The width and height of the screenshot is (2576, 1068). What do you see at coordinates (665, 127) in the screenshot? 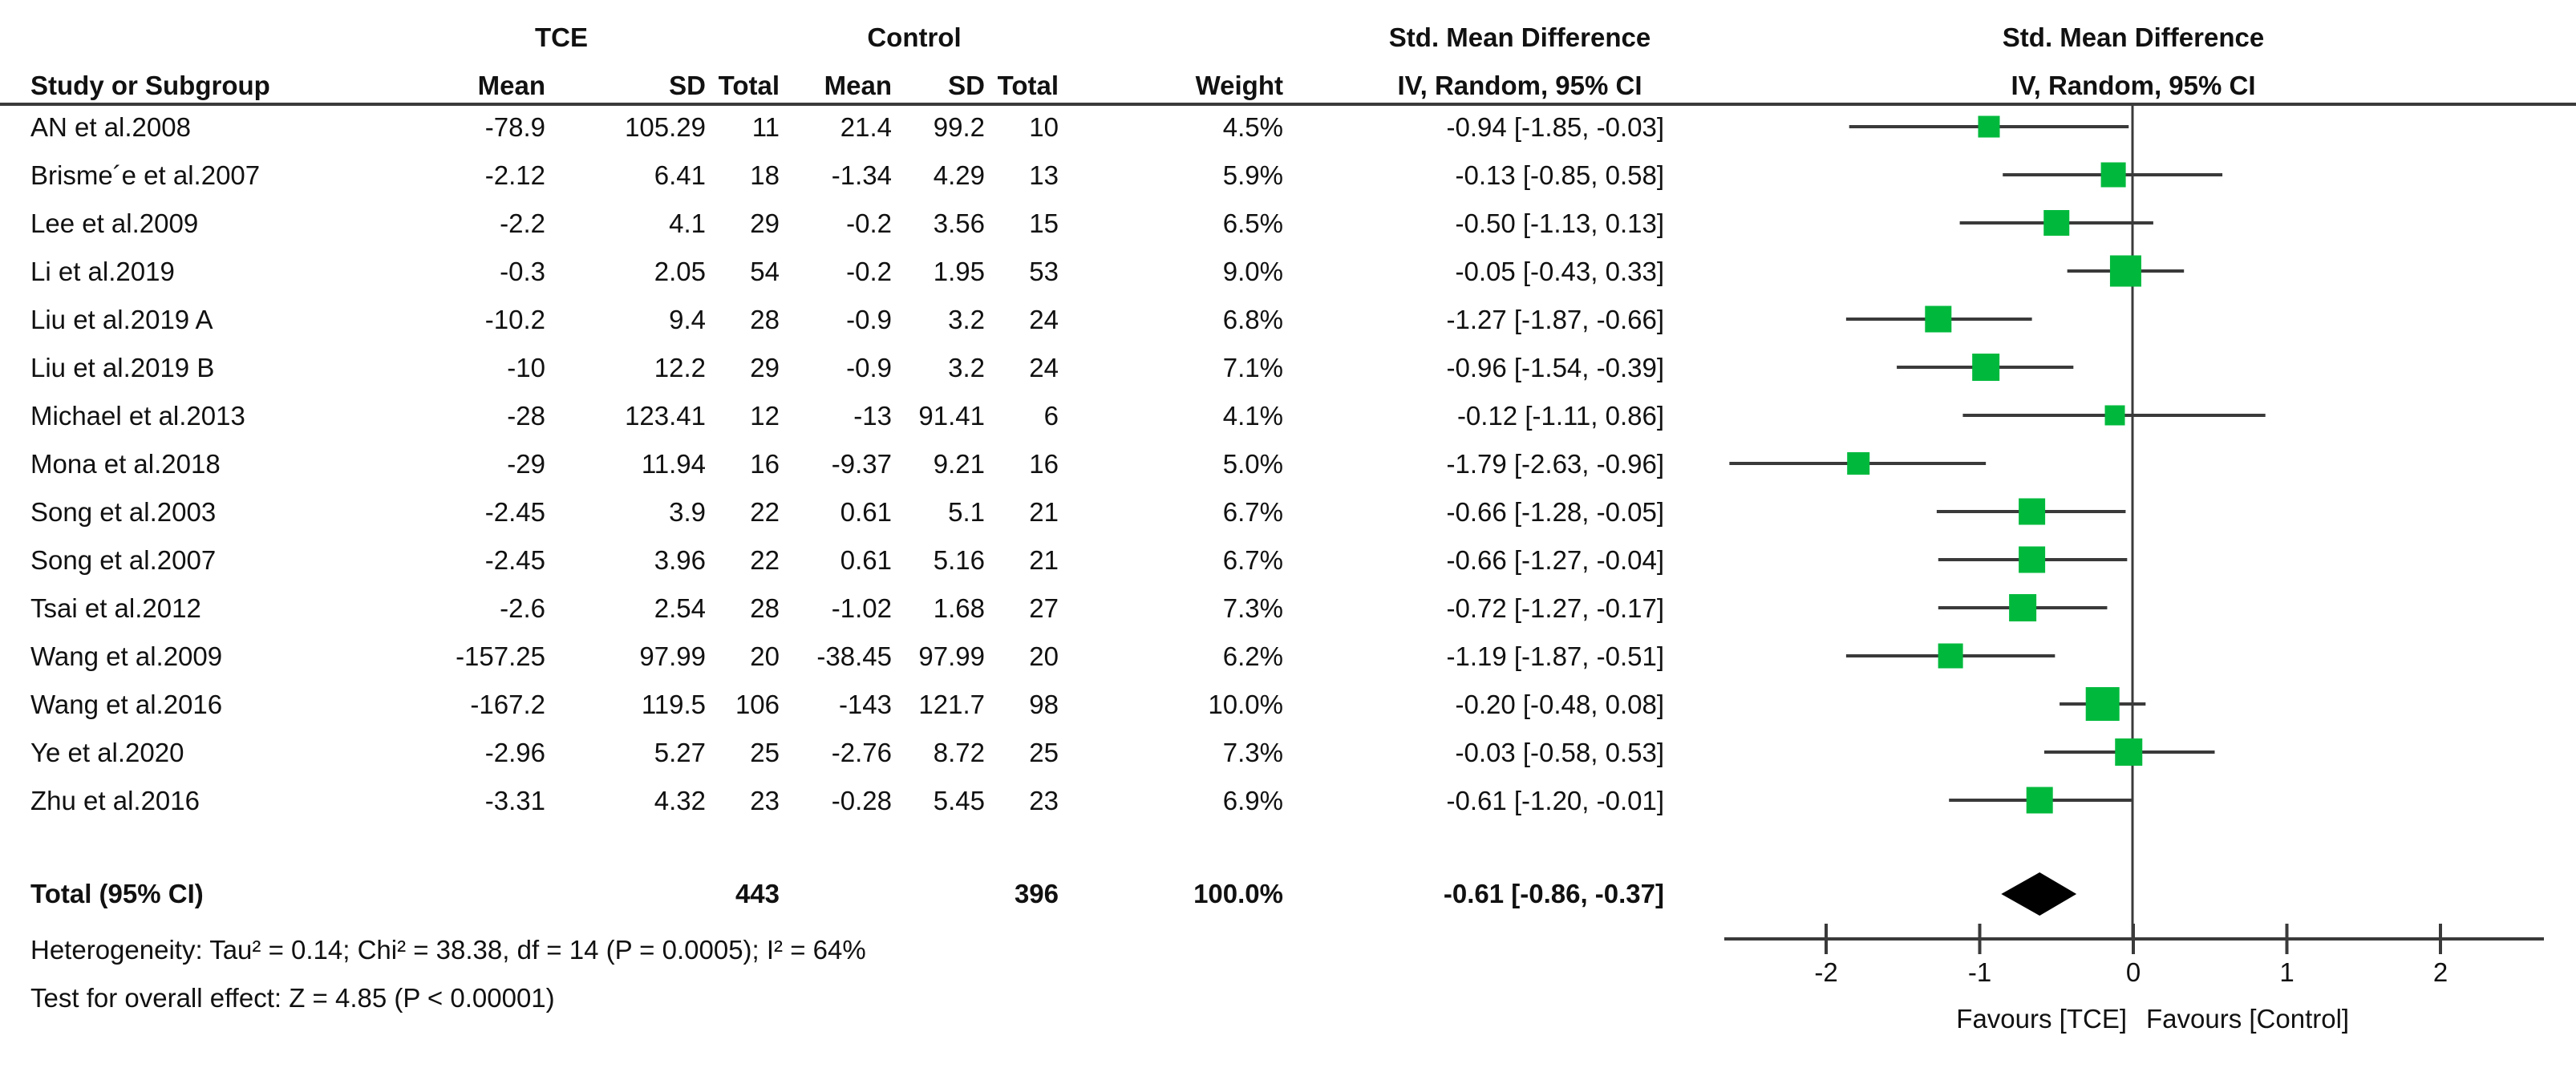
I see `tce-sd: 105.29` at bounding box center [665, 127].